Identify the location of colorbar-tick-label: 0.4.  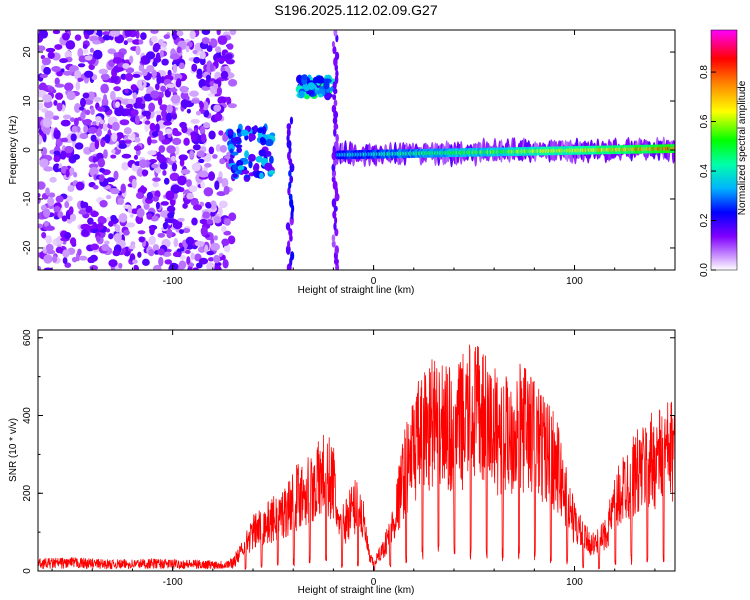
(704, 171).